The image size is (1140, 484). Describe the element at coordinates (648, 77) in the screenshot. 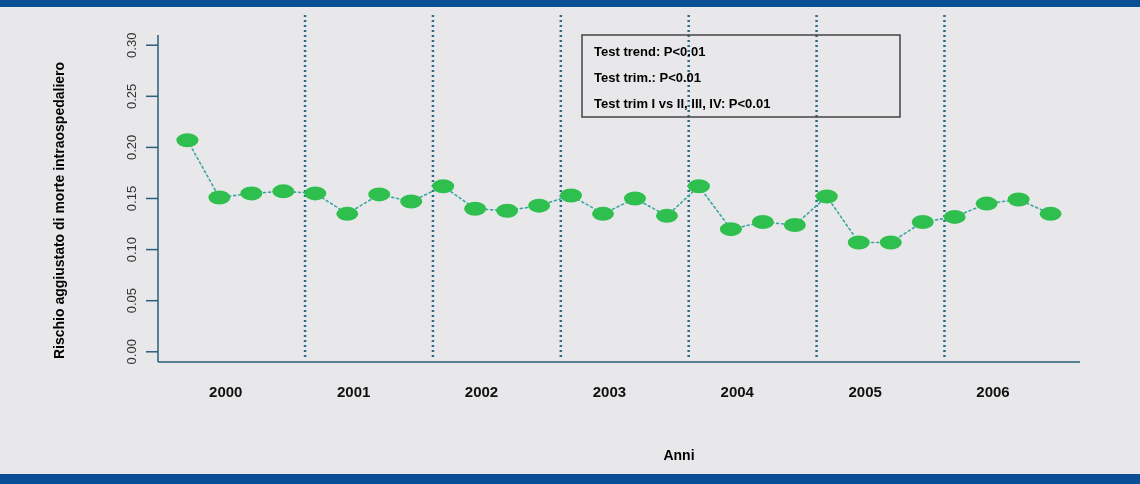

I see `annotation: Test trim.: P<0.01` at that location.